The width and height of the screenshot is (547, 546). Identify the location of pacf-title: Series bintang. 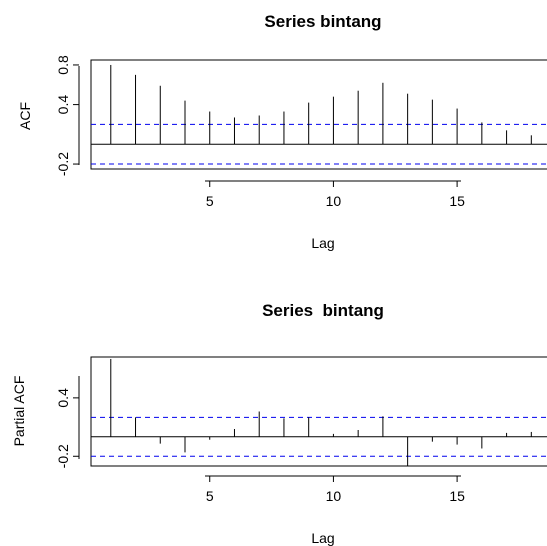
(323, 310).